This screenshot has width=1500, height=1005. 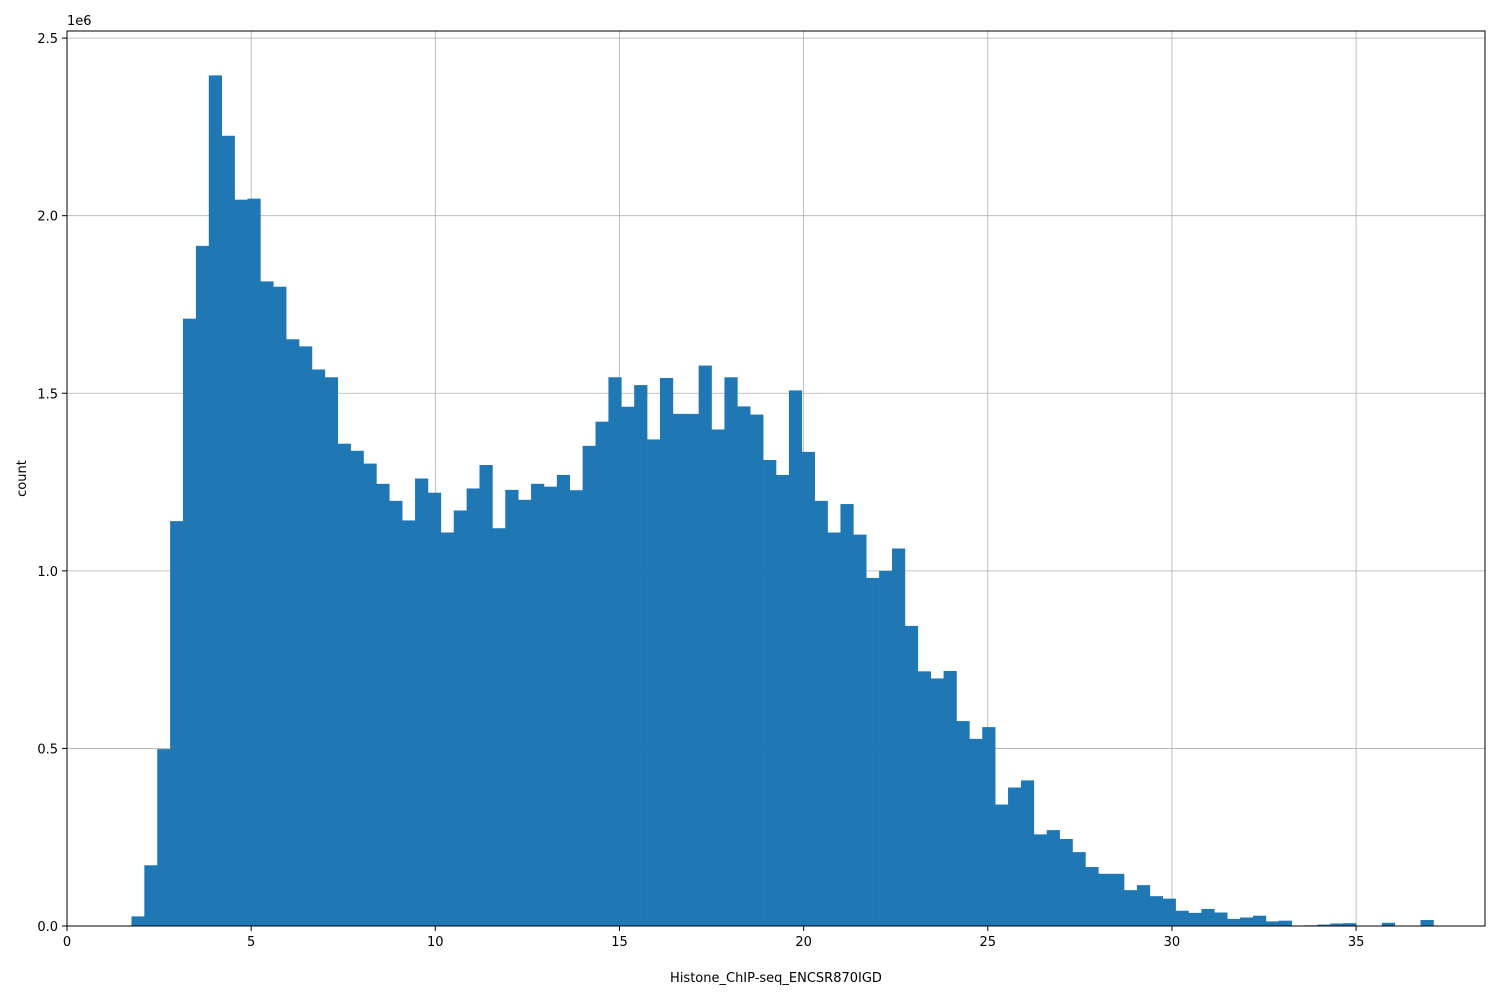 What do you see at coordinates (1172, 942) in the screenshot?
I see `x-tick-label: 30` at bounding box center [1172, 942].